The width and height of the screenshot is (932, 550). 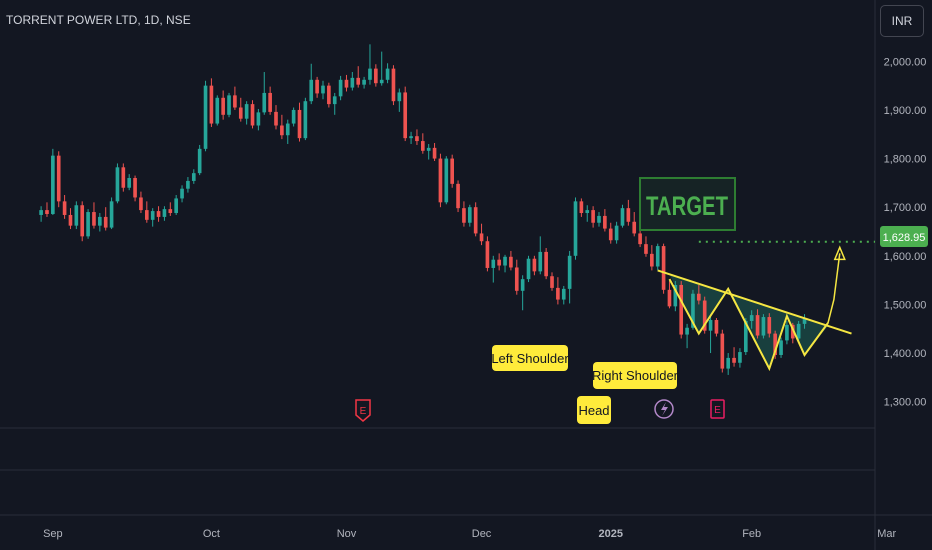 What do you see at coordinates (664, 409) in the screenshot?
I see `dividend-icon` at bounding box center [664, 409].